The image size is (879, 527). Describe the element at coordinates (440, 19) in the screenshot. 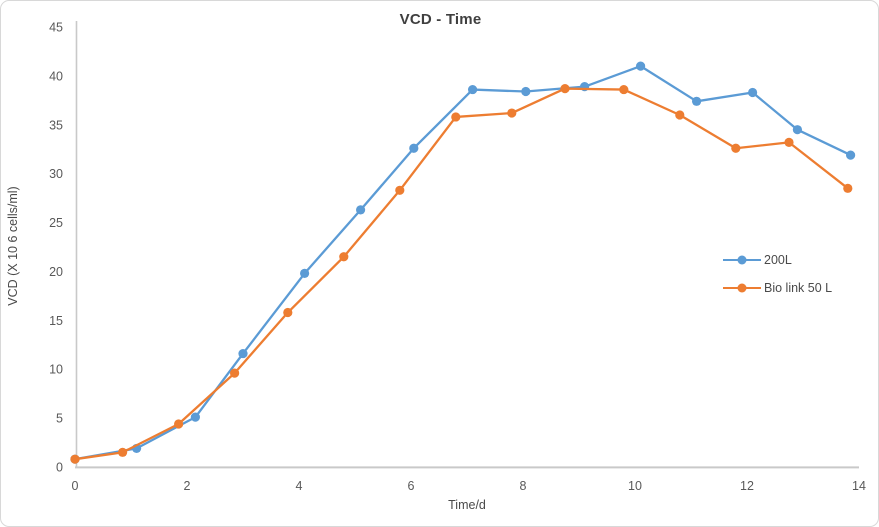

I see `chart-title: VCD - Time` at that location.